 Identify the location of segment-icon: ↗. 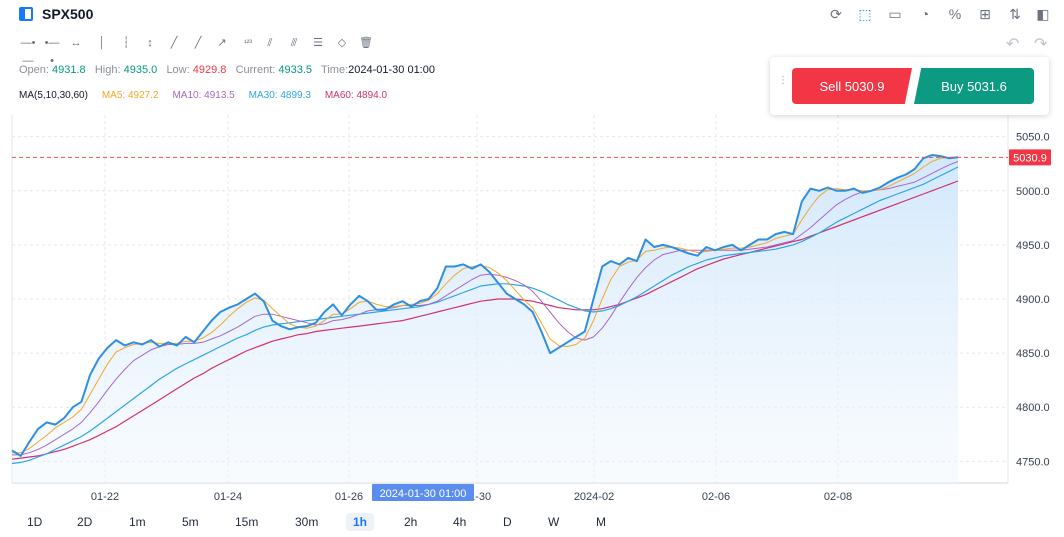
(222, 43).